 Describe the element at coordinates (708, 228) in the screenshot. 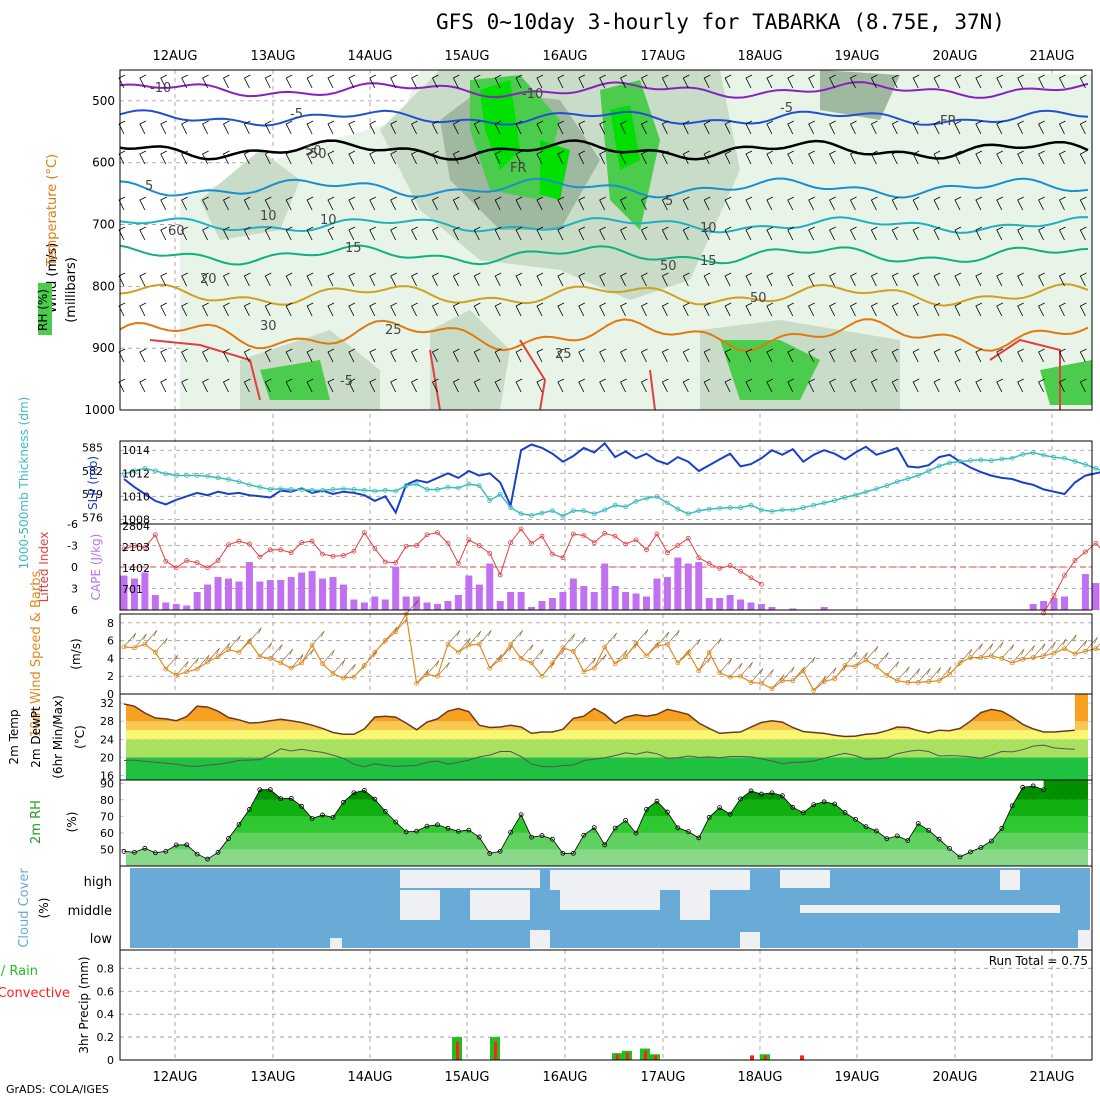

I see `isotherm-label: 10` at that location.